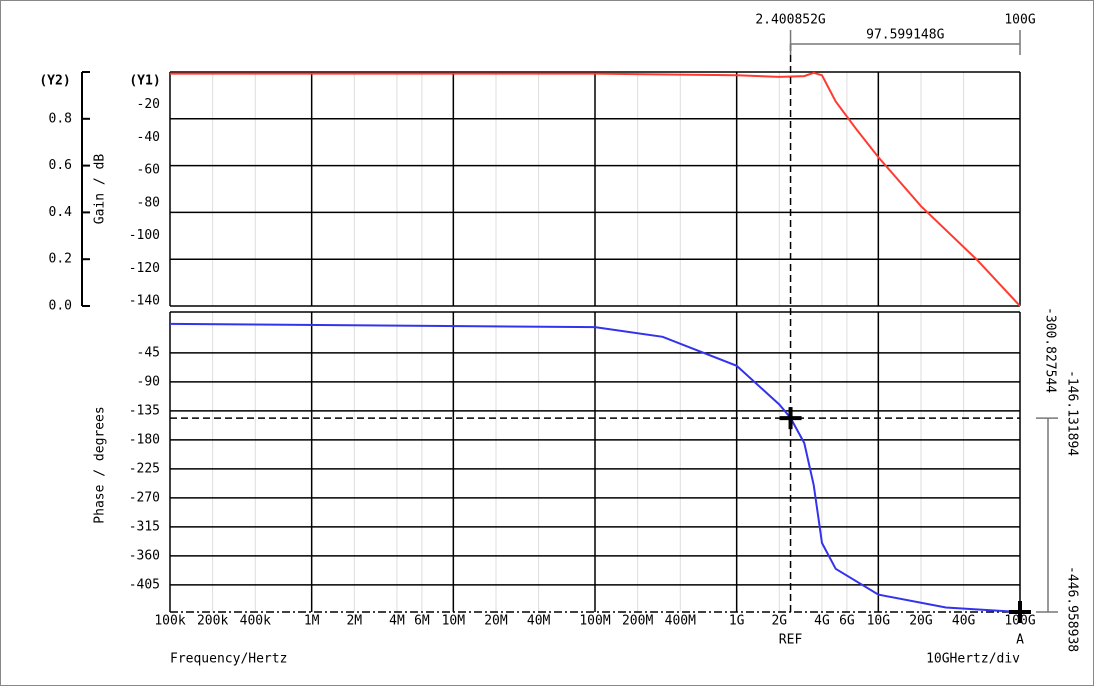 The image size is (1094, 686). Describe the element at coordinates (594, 621) in the screenshot. I see `x-tick-label: 100M` at that location.